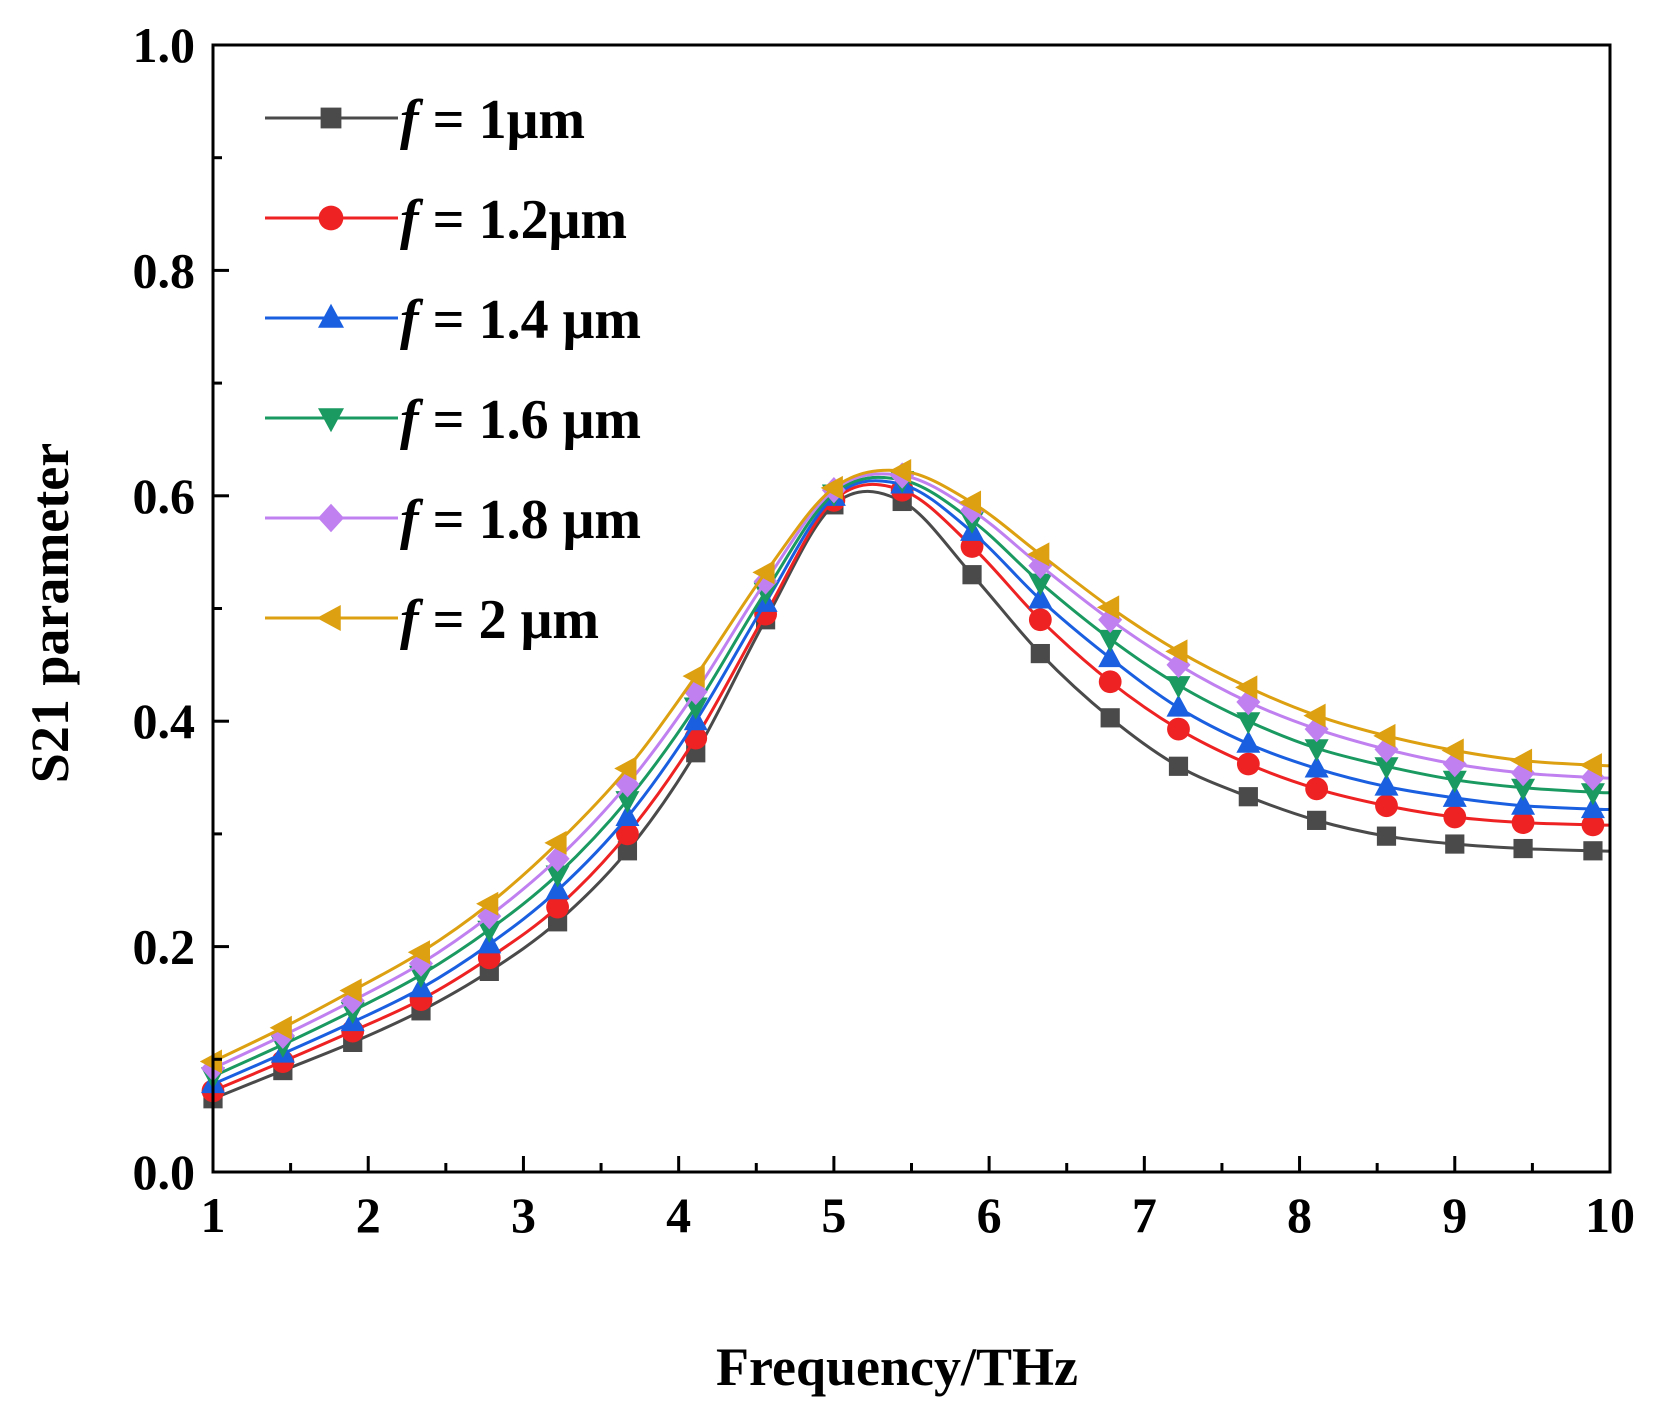 The height and width of the screenshot is (1413, 1653). Describe the element at coordinates (530, 320) in the screenshot. I see `legend-label-3-value: = 1.4 μm` at that location.